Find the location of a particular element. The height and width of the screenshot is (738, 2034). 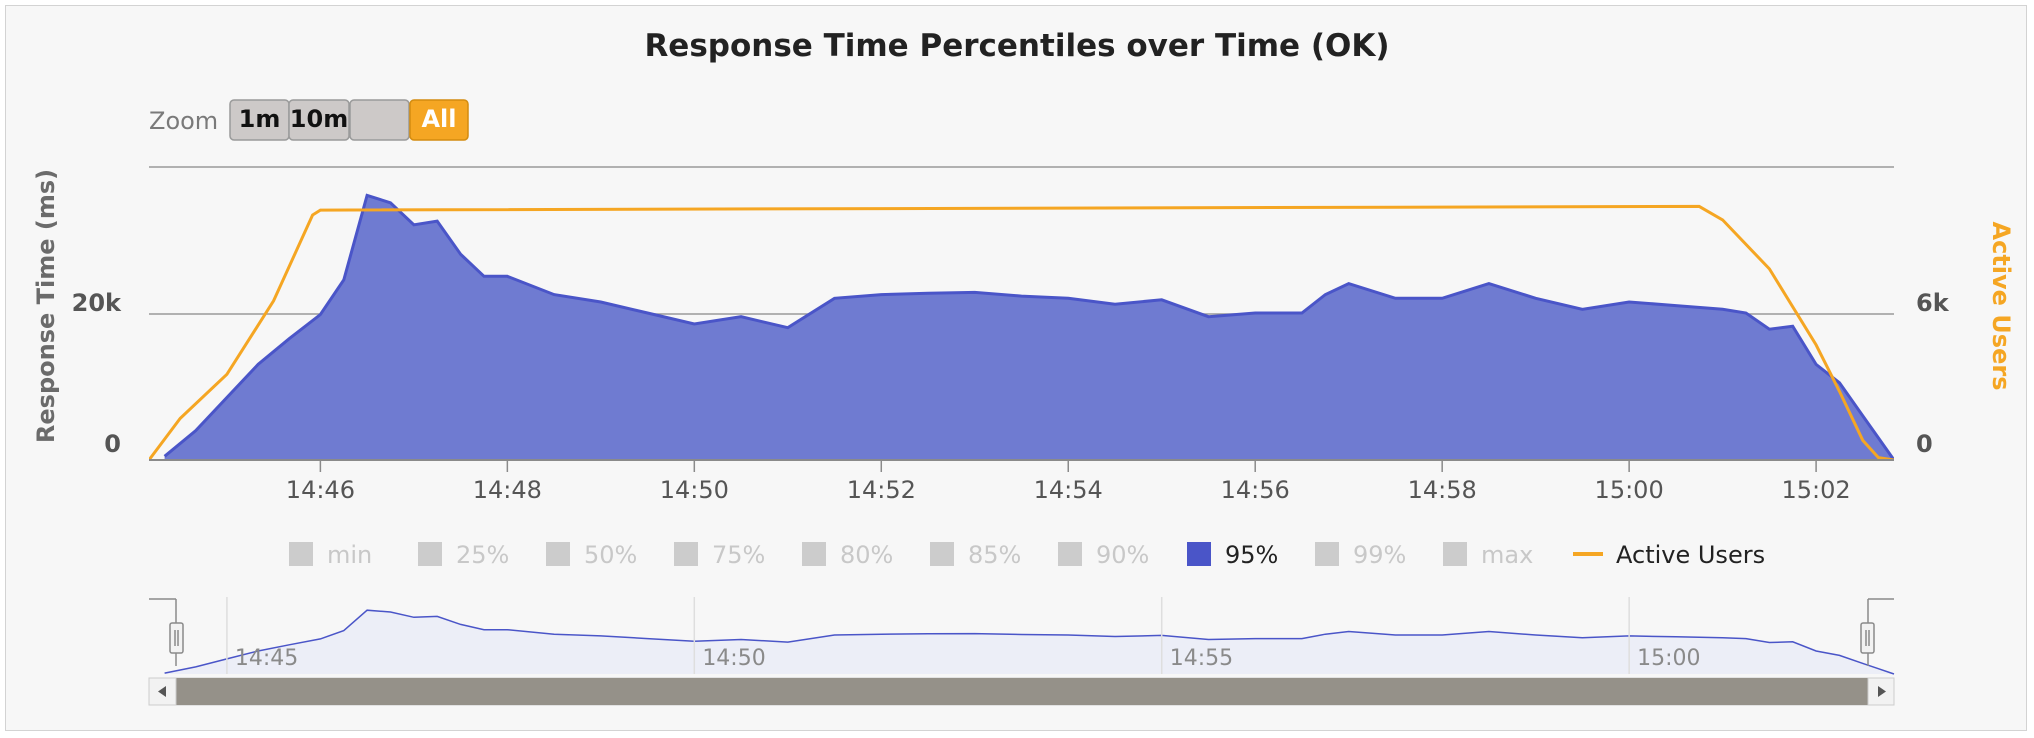

legend-item-95: 95% is located at coordinates (1232, 555).